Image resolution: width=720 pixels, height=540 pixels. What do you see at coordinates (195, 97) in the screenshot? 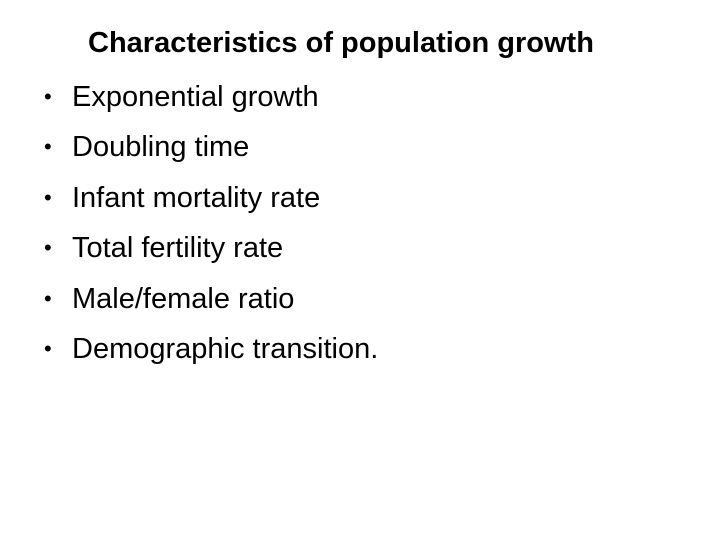
I see `list-item-text: Exponential growth` at bounding box center [195, 97].